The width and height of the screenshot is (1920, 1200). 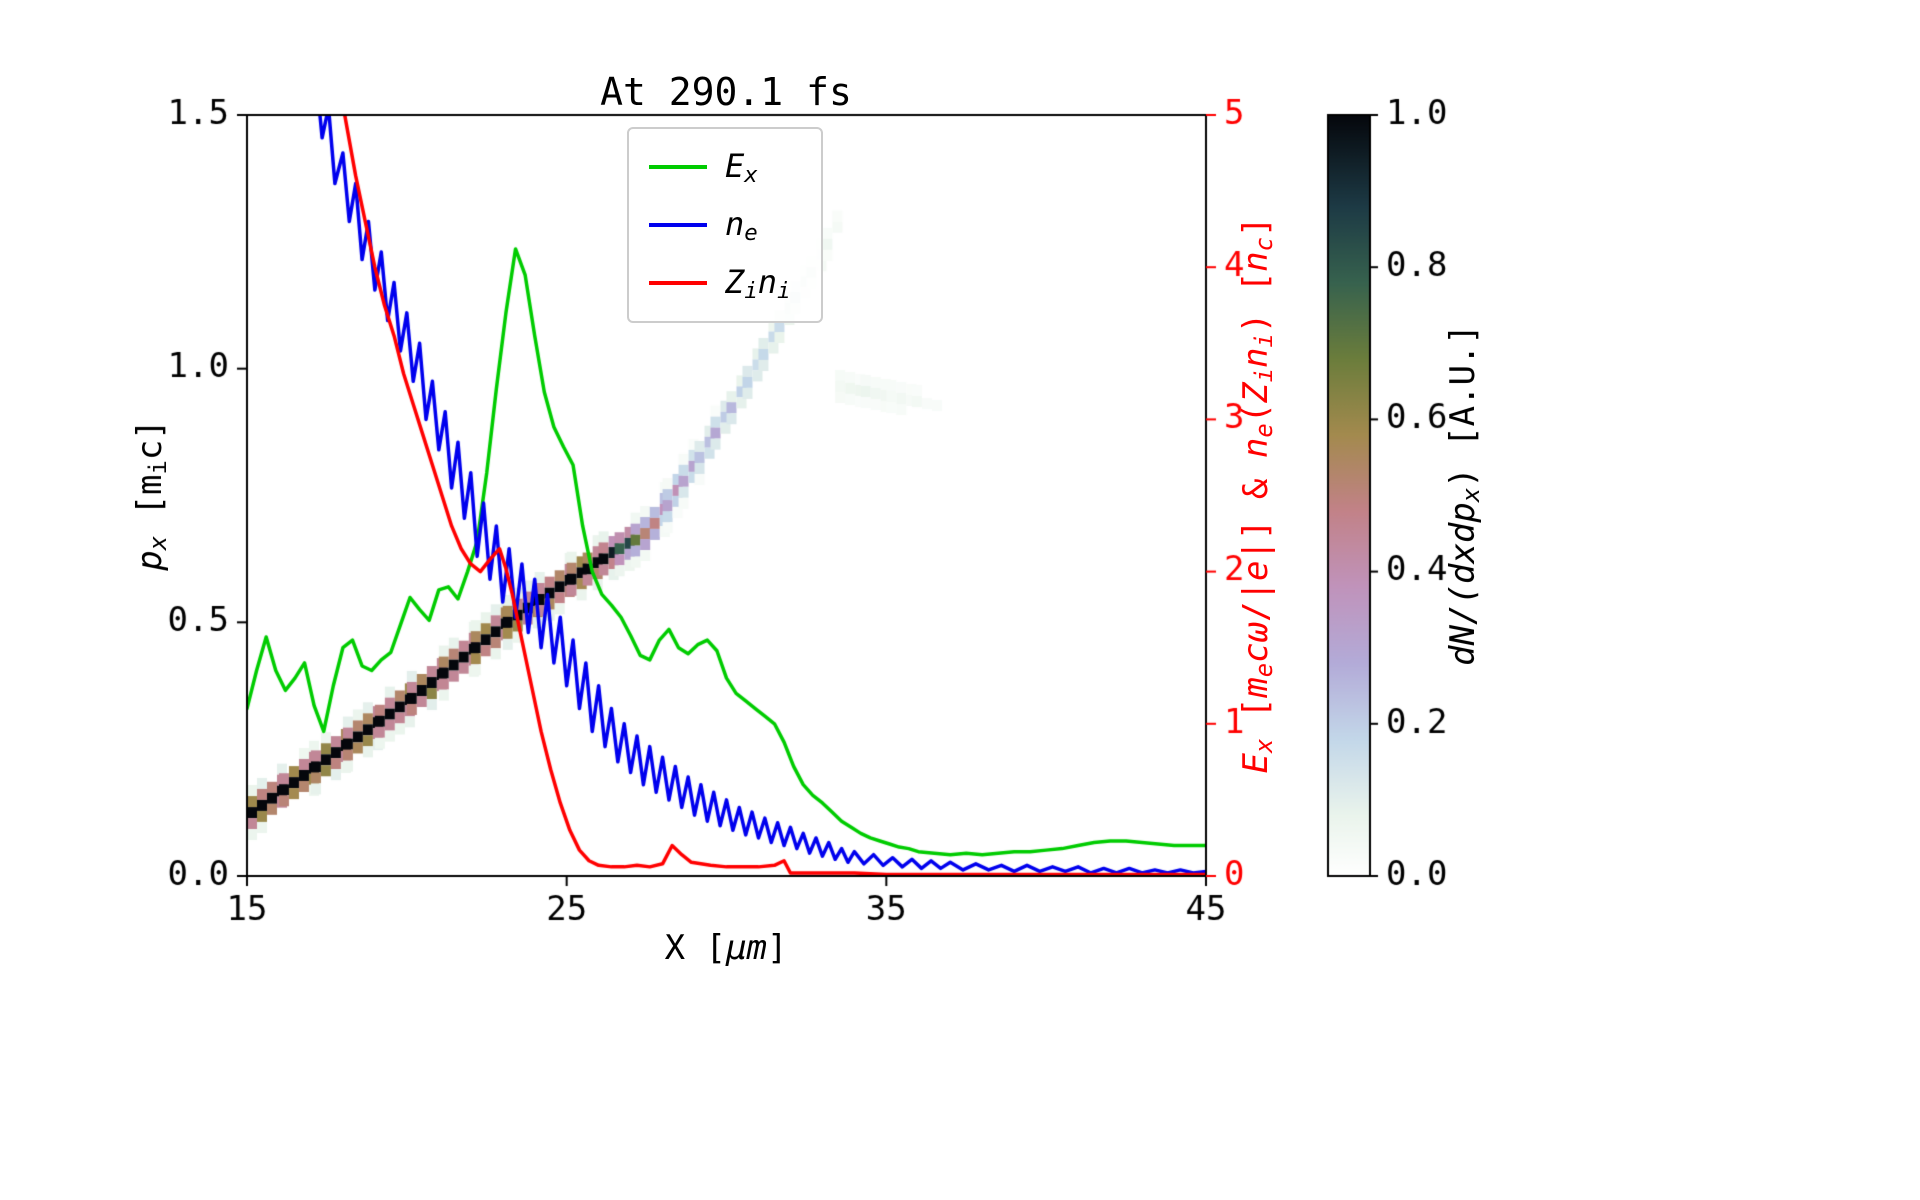 I want to click on colorbar-label: dN/(dxdpx) [A.U.], so click(x=1464, y=495).